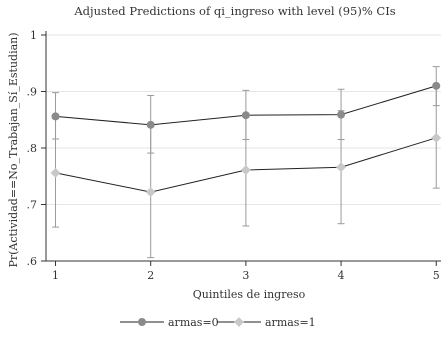 Image resolution: width=446 pixels, height=337 pixels. What do you see at coordinates (32, 205) in the screenshot?
I see `y-tick-label: .7` at bounding box center [32, 205].